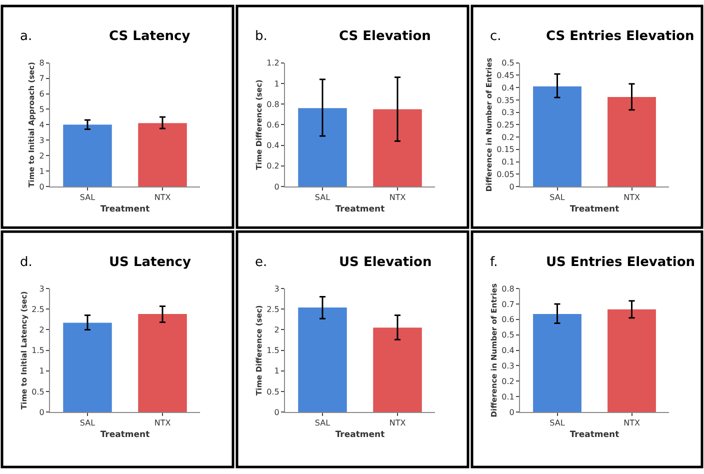 The width and height of the screenshot is (704, 474). Describe the element at coordinates (385, 36) in the screenshot. I see `chart-title: CS Elevation` at that location.